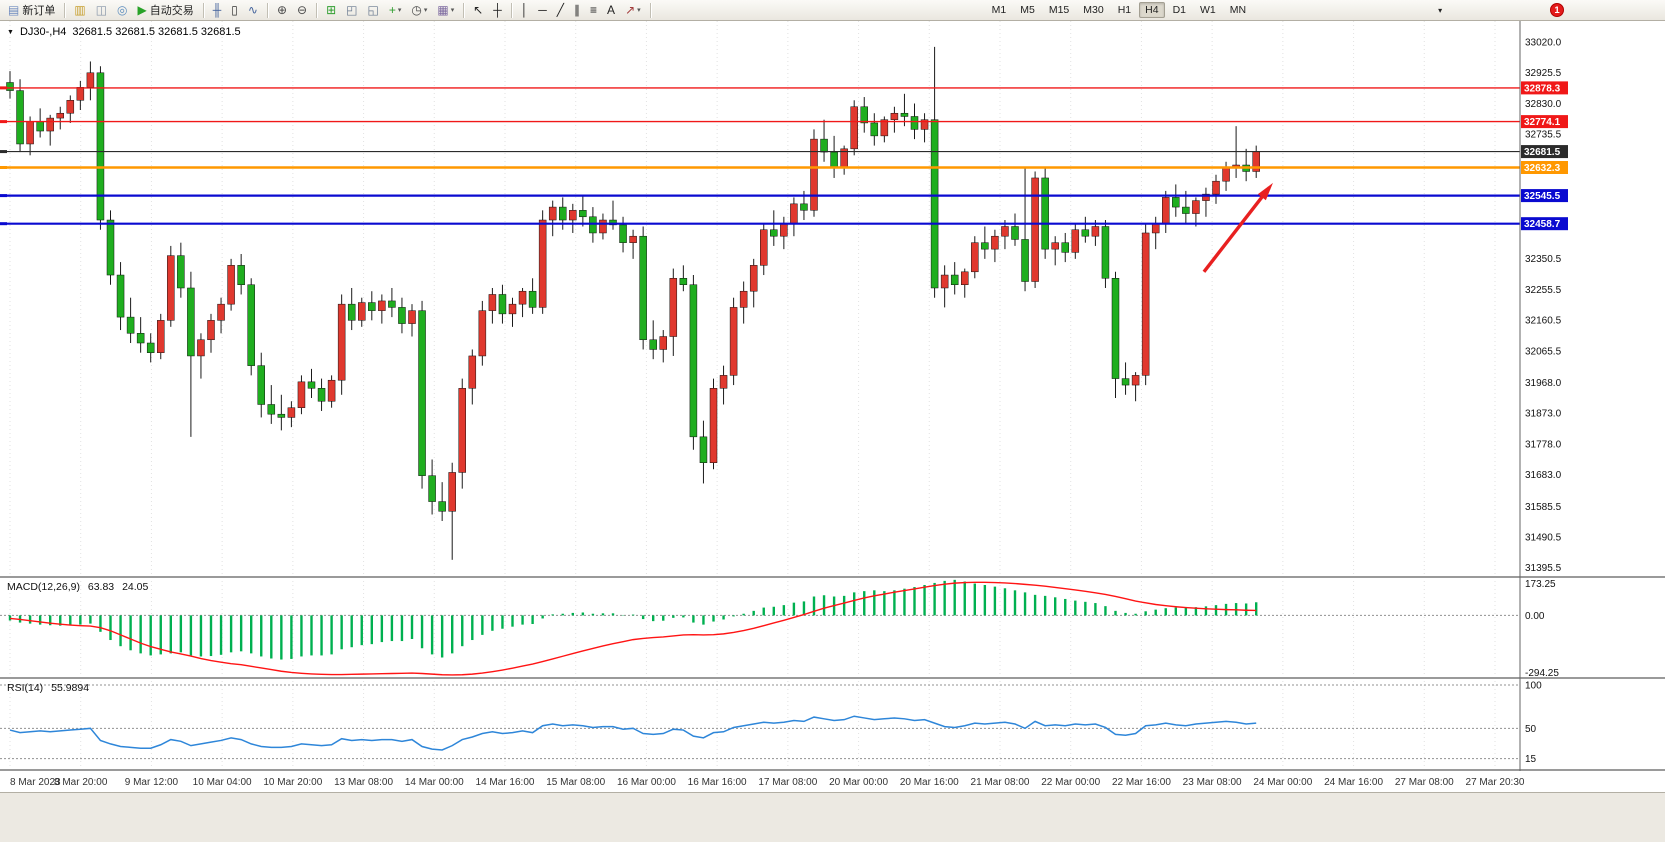  I want to click on macd-indicator-label: MACD(12,26,9) 63.83 24.05, so click(80, 587).